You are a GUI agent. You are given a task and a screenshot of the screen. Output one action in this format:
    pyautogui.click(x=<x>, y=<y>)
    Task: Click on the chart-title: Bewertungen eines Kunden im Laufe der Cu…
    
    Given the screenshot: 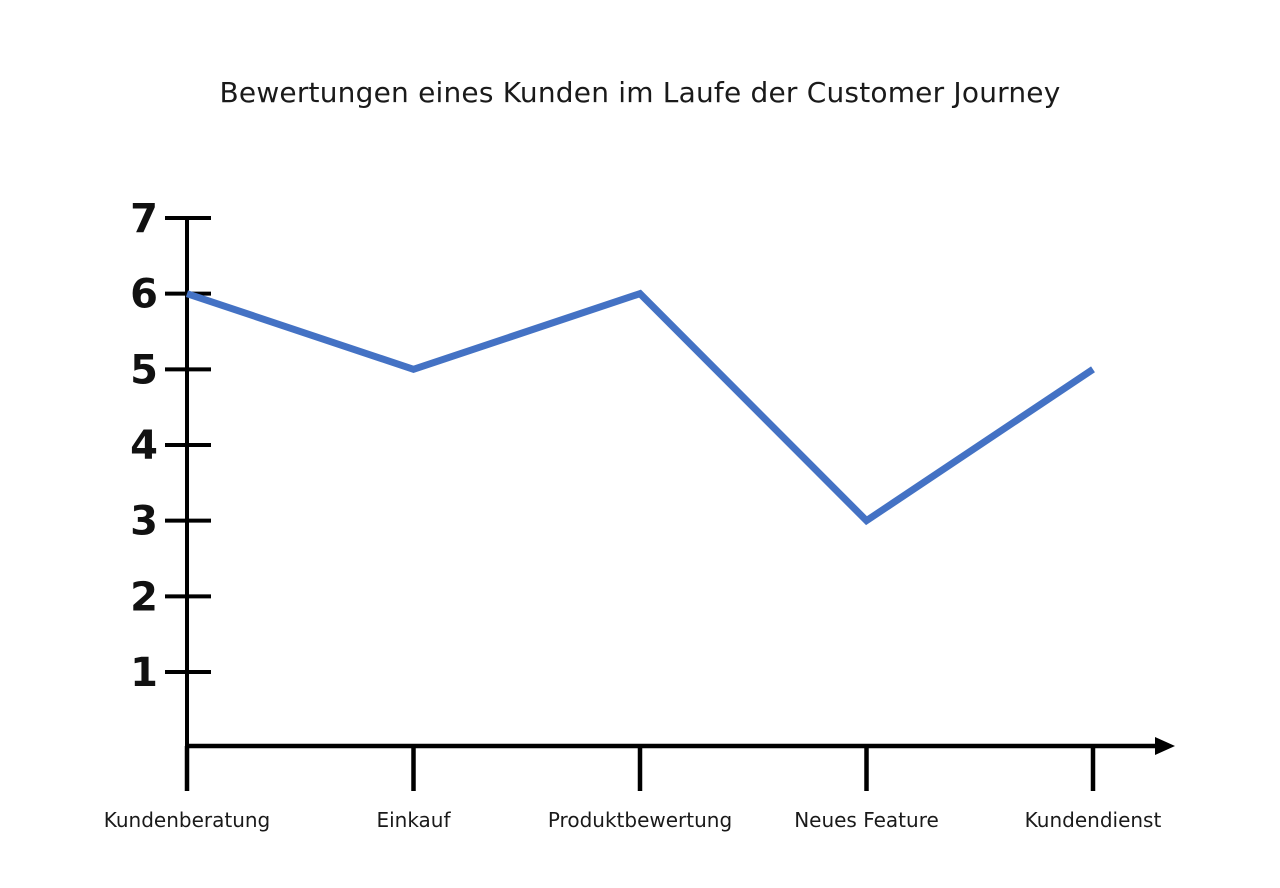 What is the action you would take?
    pyautogui.click(x=640, y=92)
    